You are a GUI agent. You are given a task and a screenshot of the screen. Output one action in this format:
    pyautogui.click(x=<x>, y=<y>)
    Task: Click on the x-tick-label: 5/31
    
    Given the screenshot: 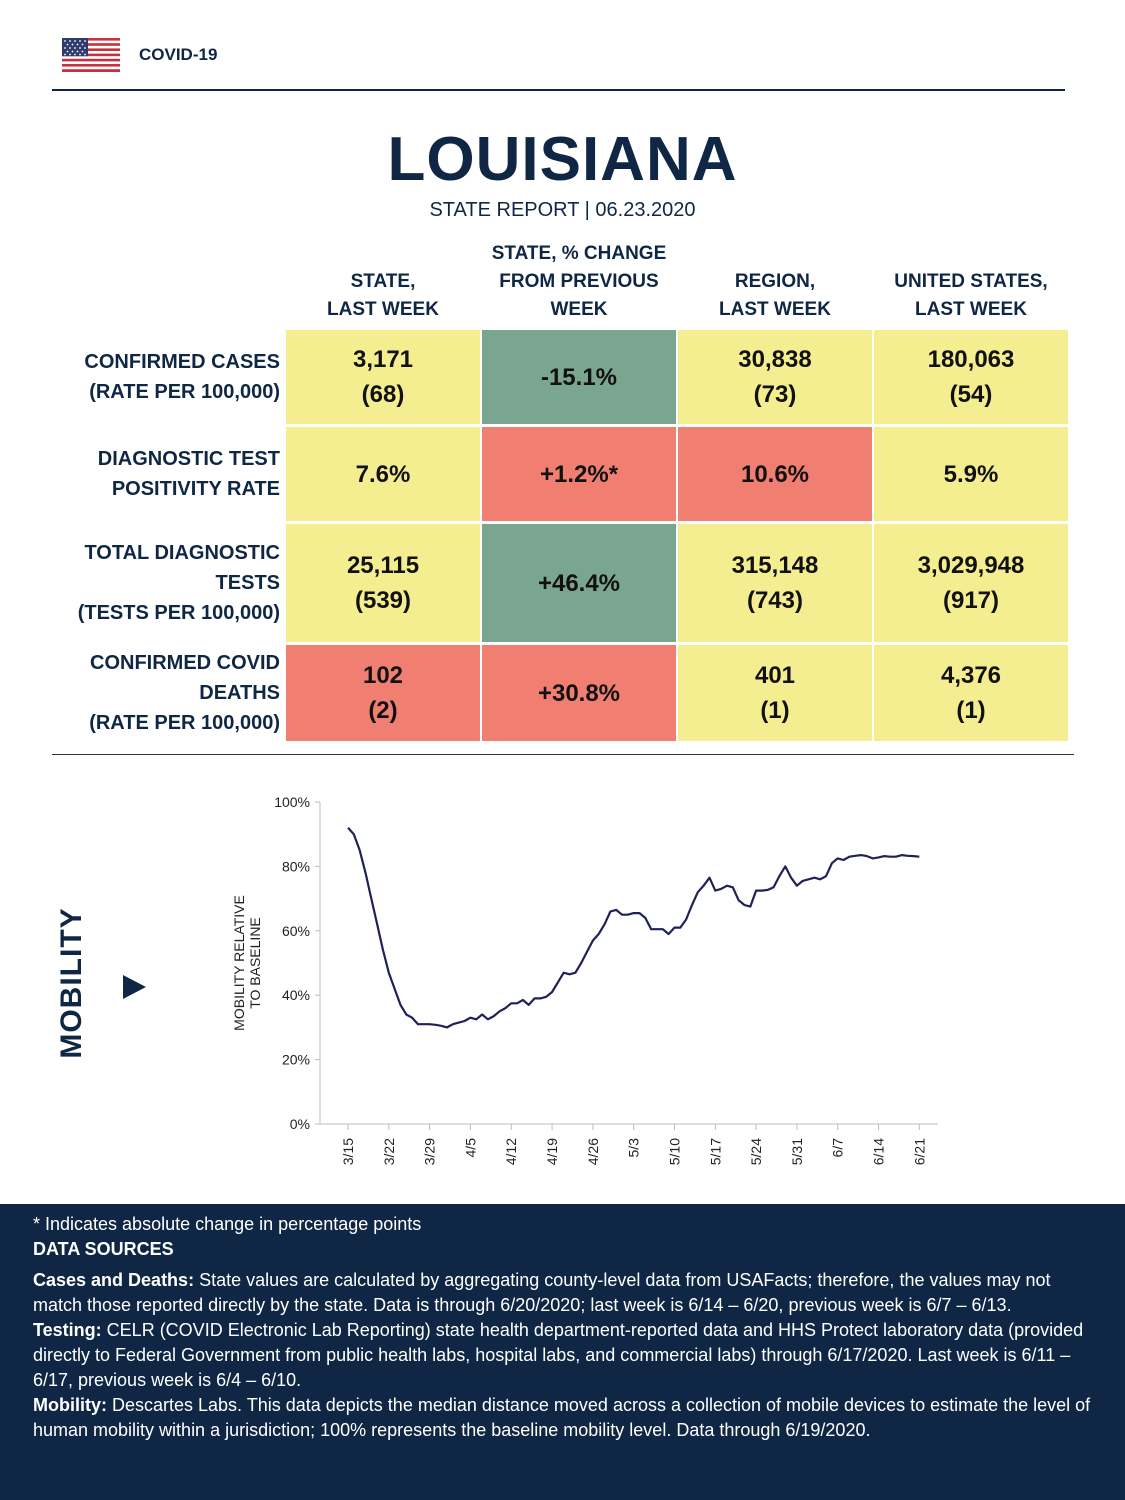 What is the action you would take?
    pyautogui.click(x=797, y=1151)
    